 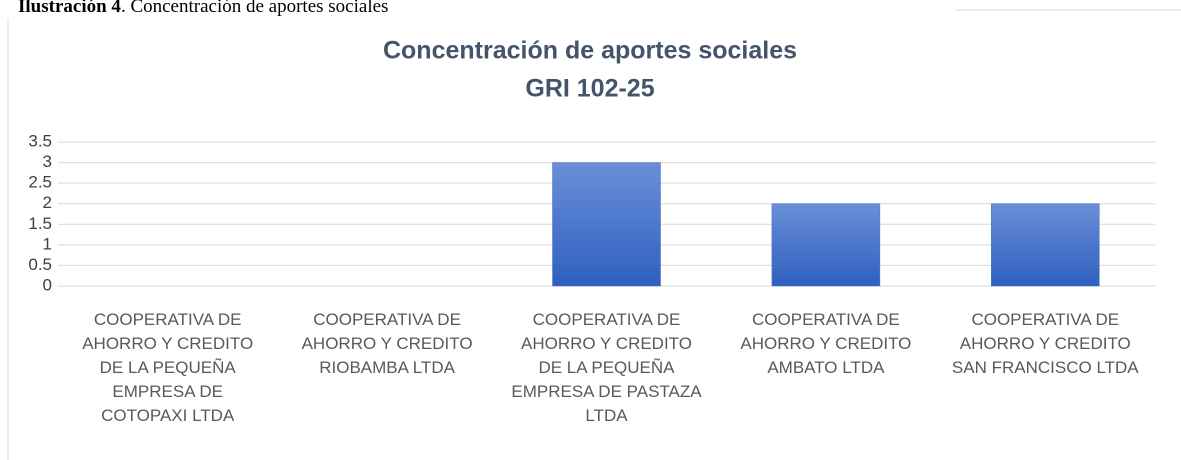 What do you see at coordinates (69, 8) in the screenshot?
I see `caption-label: Ilustración 4` at bounding box center [69, 8].